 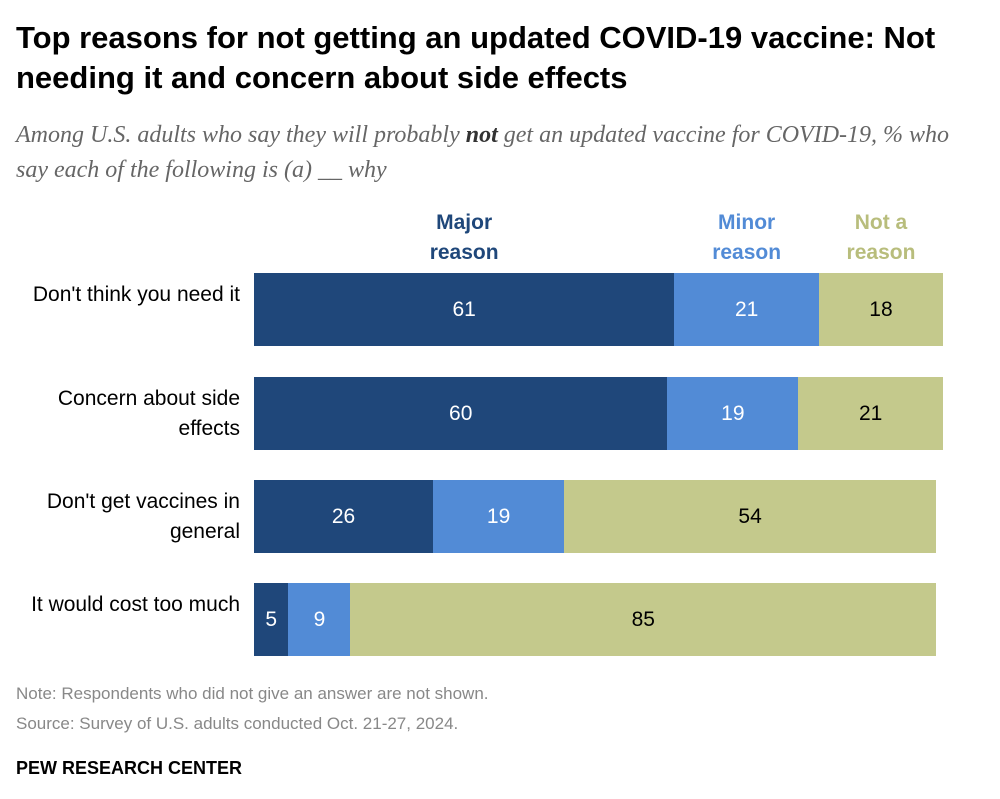 I want to click on category-label: Don't think you need it, so click(x=136, y=294).